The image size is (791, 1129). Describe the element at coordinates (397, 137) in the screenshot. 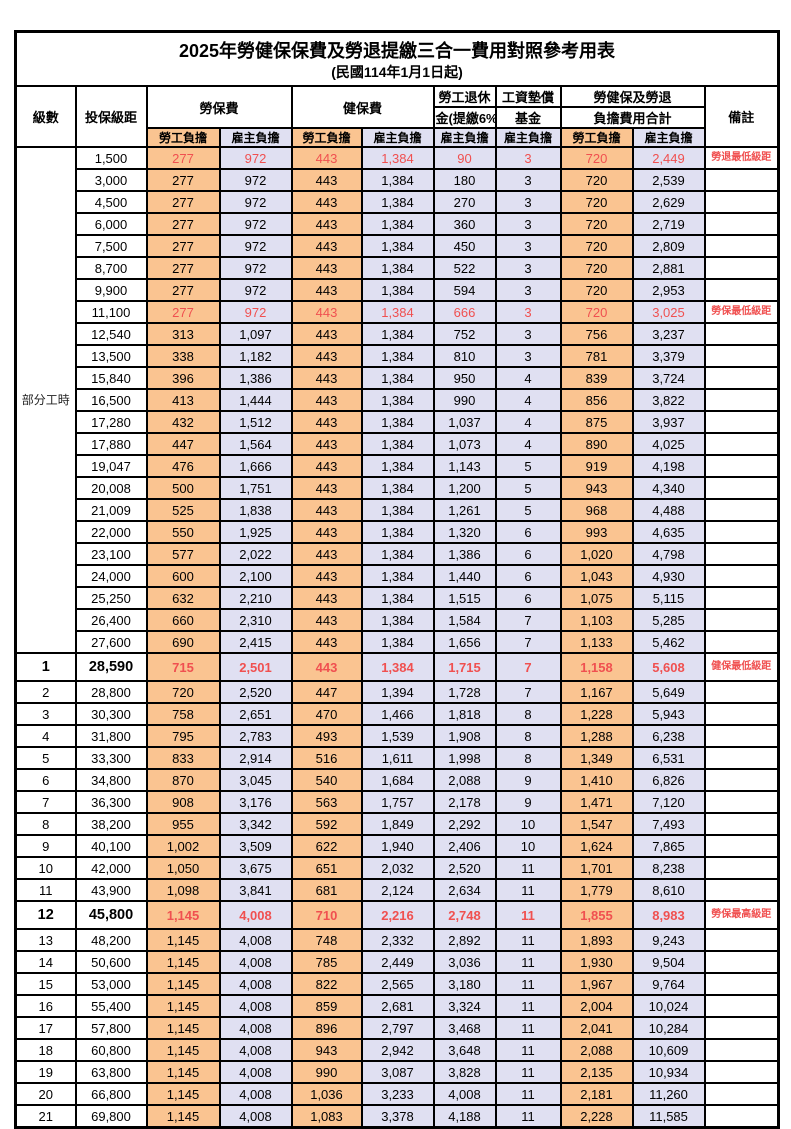

I see `subheader-health-employer: 雇主負擔` at that location.